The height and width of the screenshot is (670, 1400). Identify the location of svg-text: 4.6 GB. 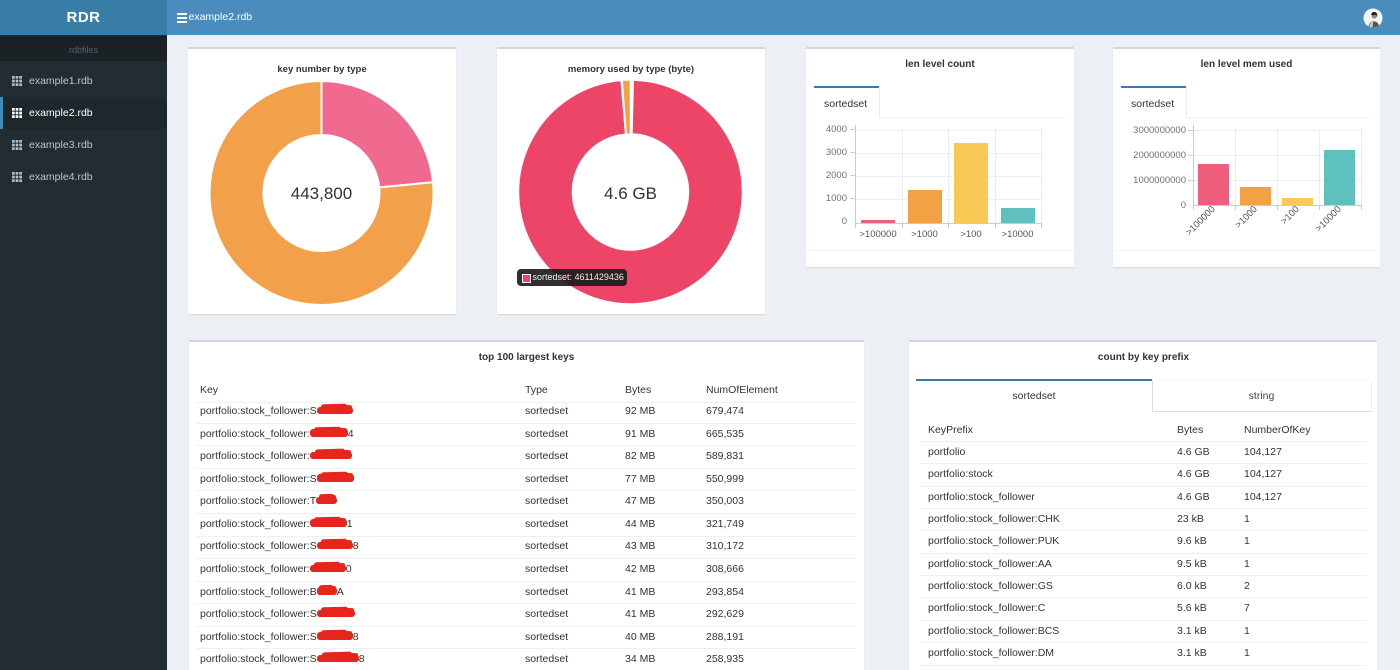
(630, 193).